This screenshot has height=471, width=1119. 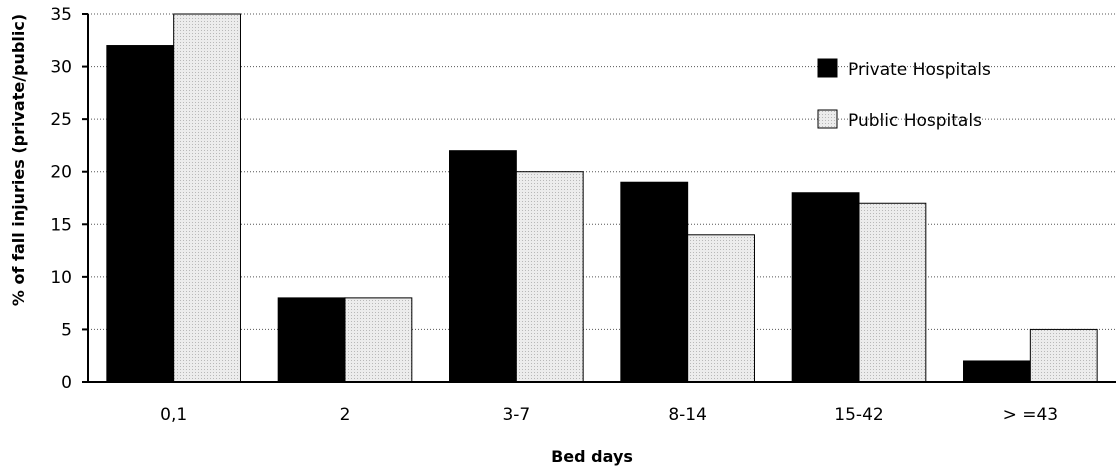 I want to click on legend-label-private: Private Hospitals, so click(x=919, y=70).